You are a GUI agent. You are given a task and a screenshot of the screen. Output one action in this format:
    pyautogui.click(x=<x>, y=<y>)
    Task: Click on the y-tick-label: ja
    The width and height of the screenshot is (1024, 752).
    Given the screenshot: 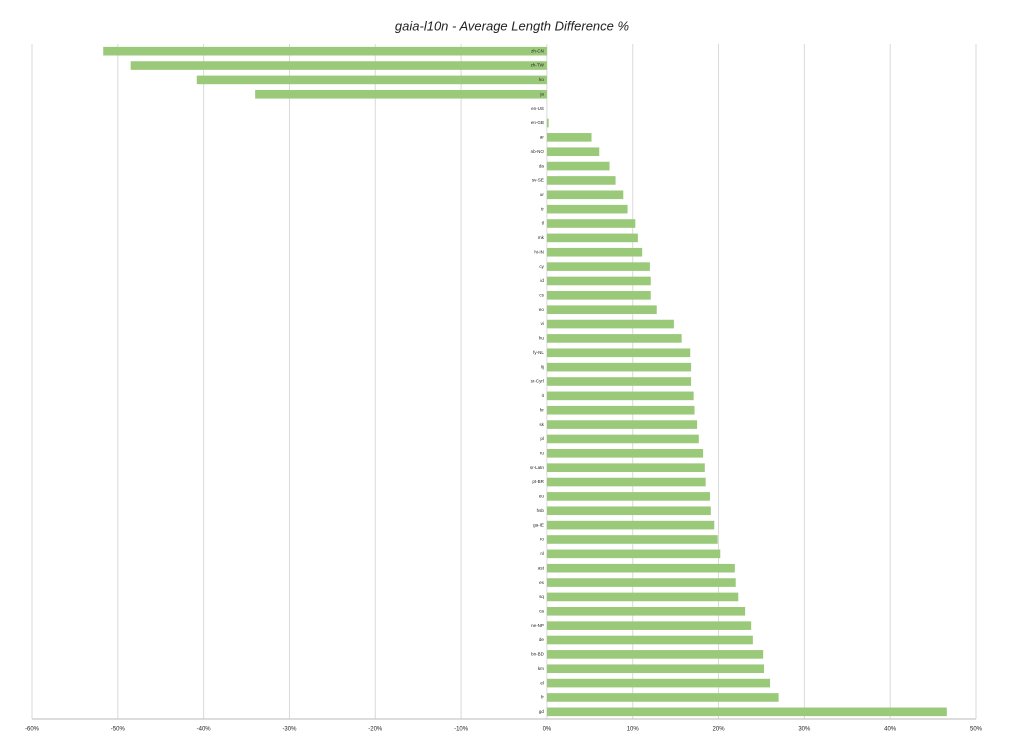 What is the action you would take?
    pyautogui.click(x=541, y=93)
    